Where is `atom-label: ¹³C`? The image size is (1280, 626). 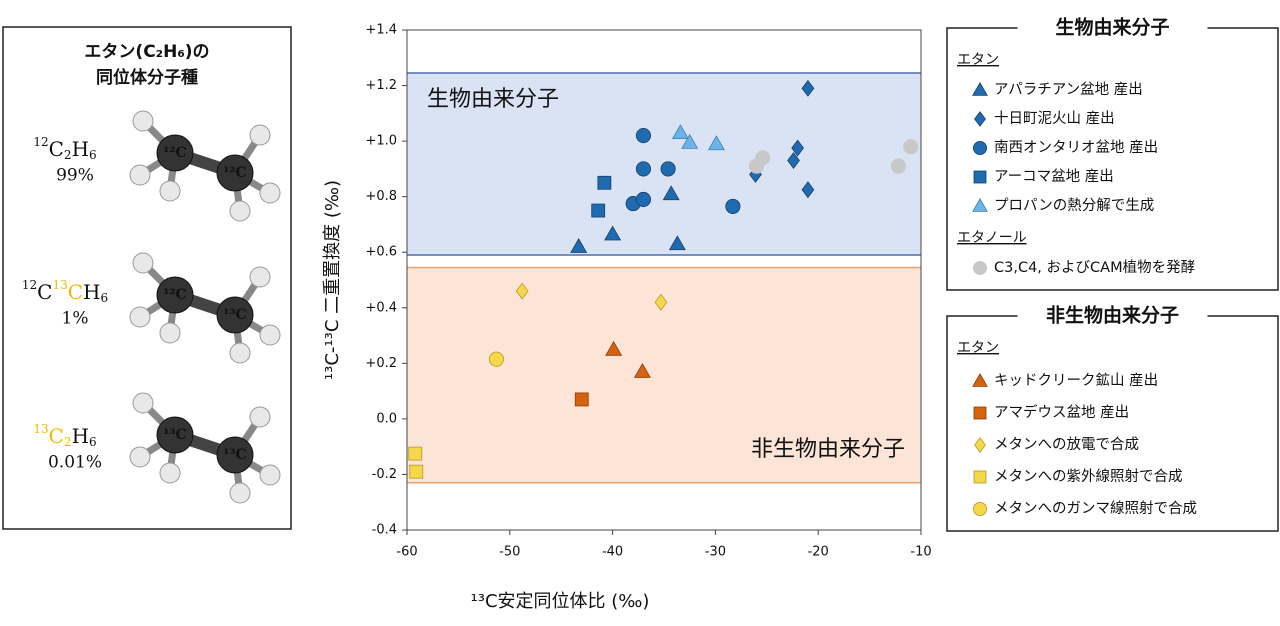 atom-label: ¹³C is located at coordinates (174, 435).